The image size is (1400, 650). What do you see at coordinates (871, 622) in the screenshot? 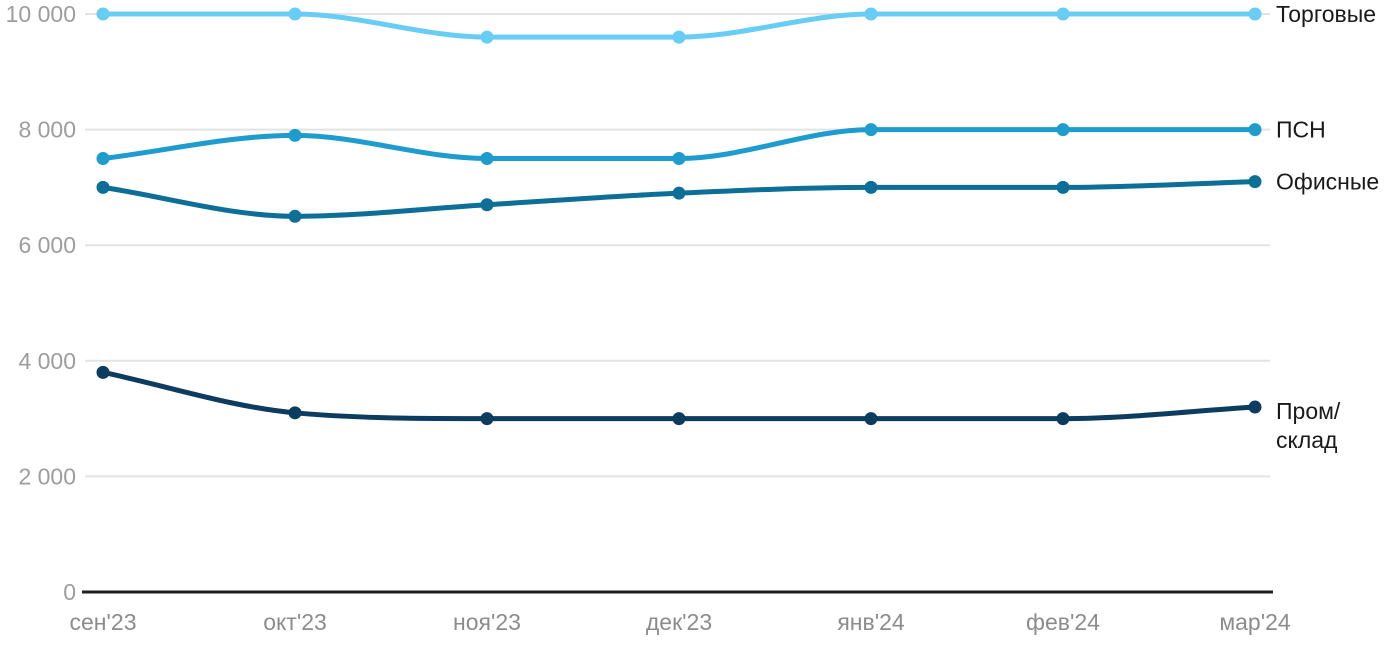
I see `x-tick-label: янв'24` at bounding box center [871, 622].